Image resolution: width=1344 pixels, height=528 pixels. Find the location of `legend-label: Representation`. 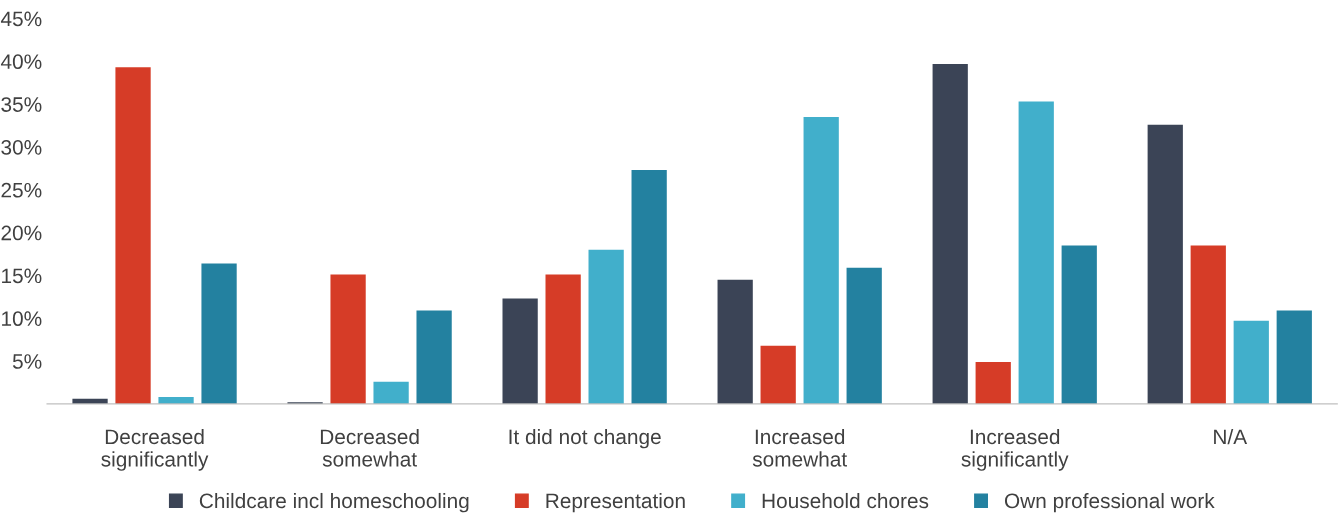

legend-label: Representation is located at coordinates (615, 502).